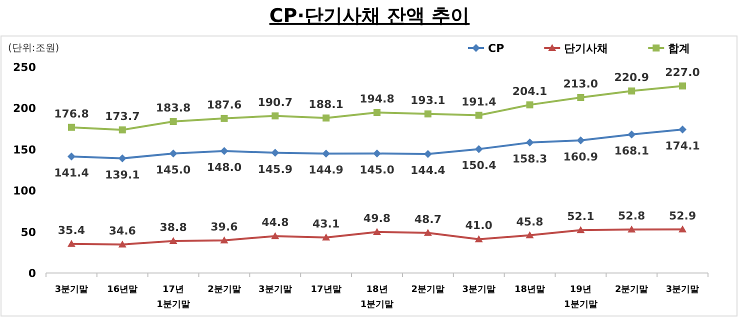 This screenshot has height=318, width=739. Describe the element at coordinates (428, 100) in the screenshot. I see `data-label: 193.1` at that location.